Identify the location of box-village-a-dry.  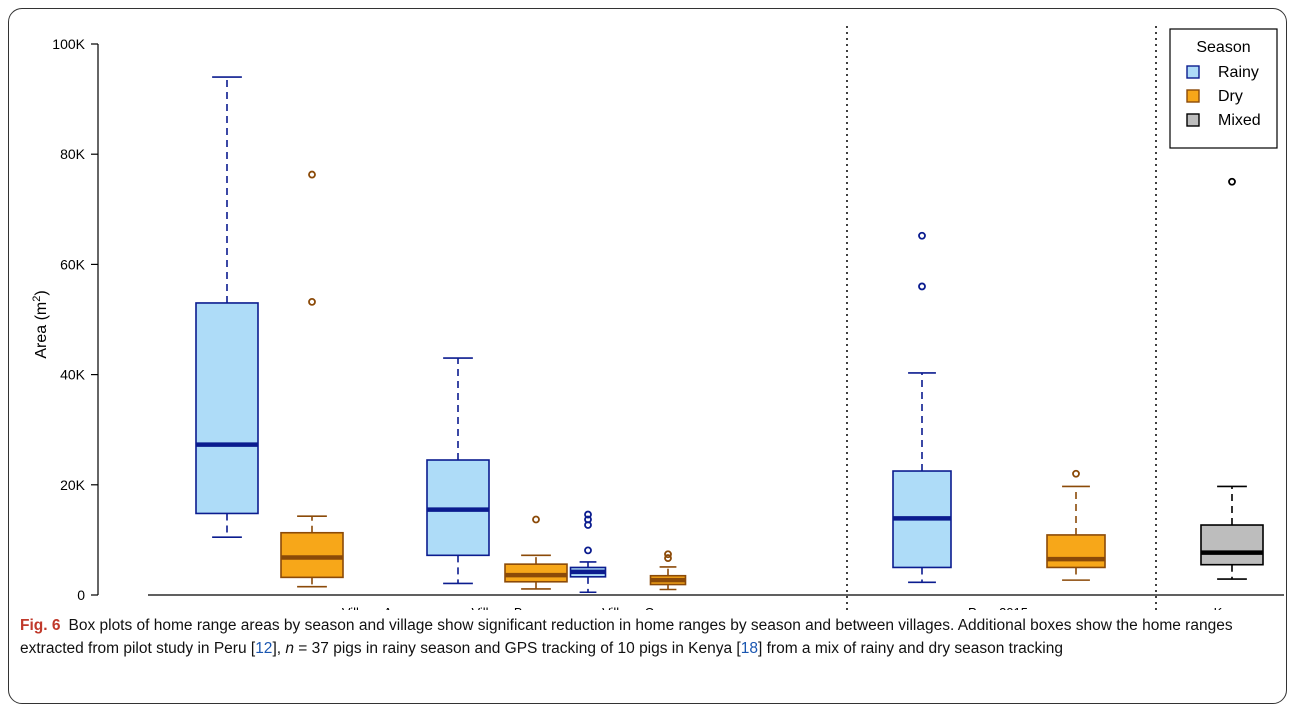
(312, 555).